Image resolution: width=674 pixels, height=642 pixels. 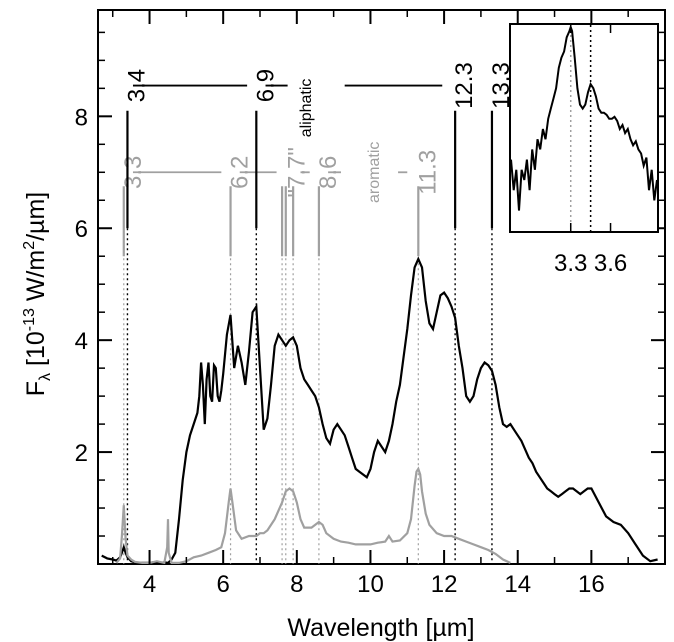 What do you see at coordinates (296, 584) in the screenshot?
I see `x-tick-label: 8` at bounding box center [296, 584].